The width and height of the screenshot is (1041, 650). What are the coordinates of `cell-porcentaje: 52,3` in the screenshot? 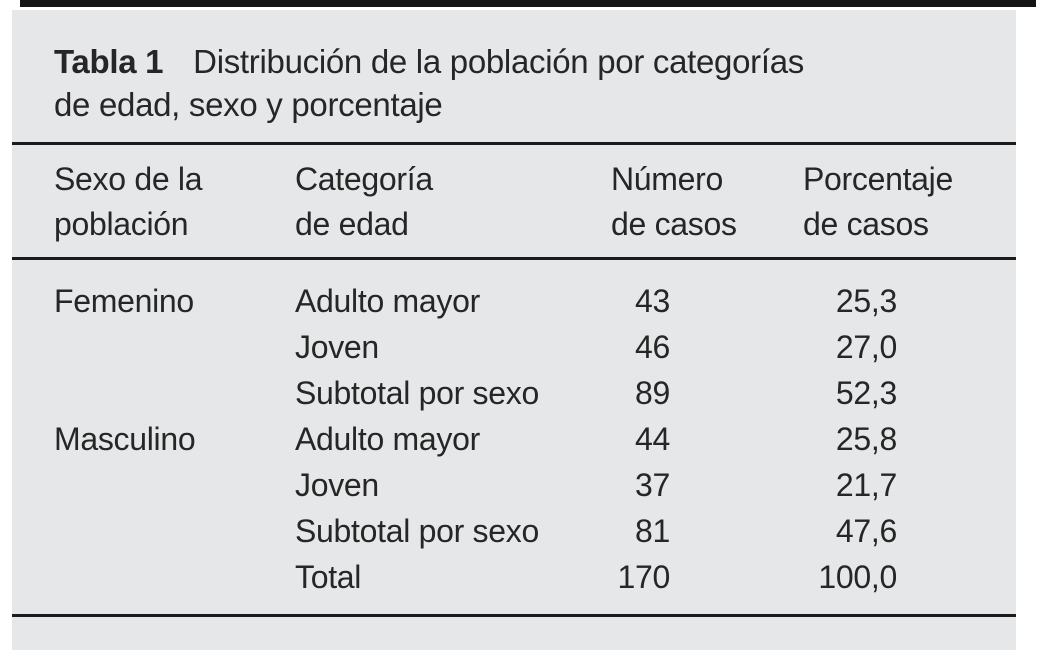 It's located at (866, 392).